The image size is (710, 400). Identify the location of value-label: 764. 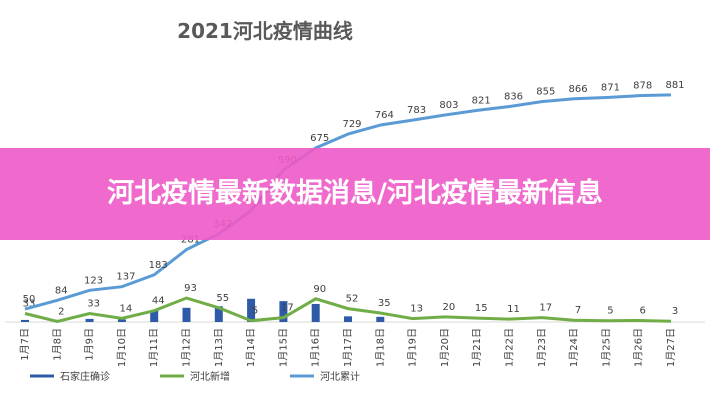
(384, 115).